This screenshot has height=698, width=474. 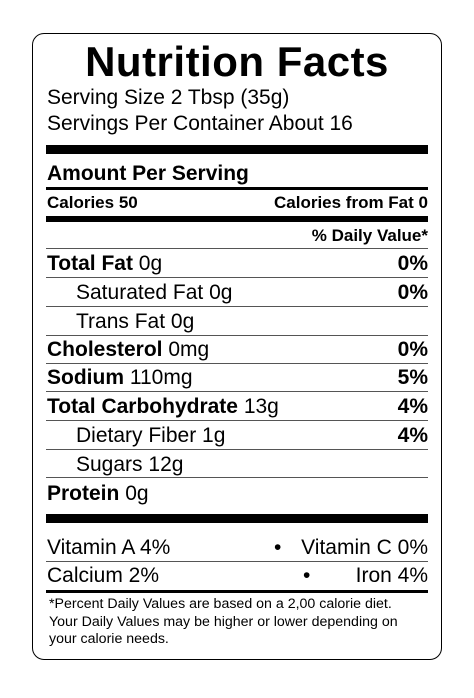 I want to click on nutrient-amount: 0mg, so click(x=189, y=349).